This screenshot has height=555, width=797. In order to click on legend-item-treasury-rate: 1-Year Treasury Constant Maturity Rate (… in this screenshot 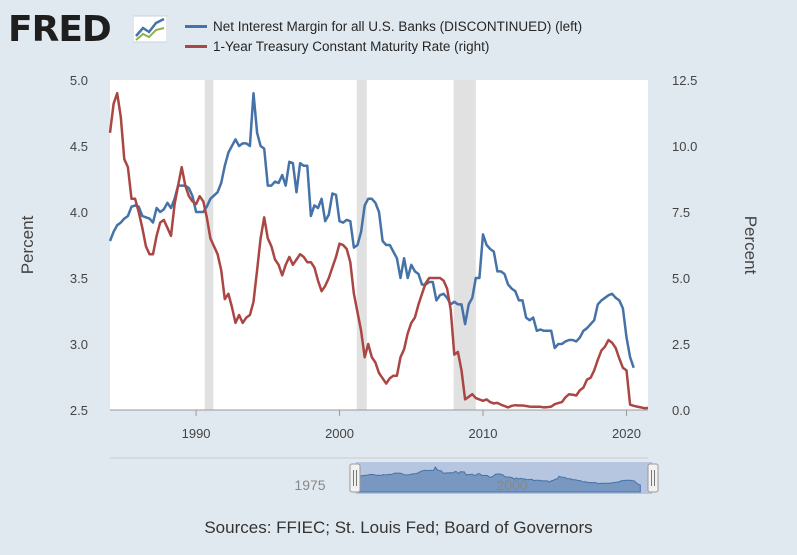, I will do `click(337, 46)`.